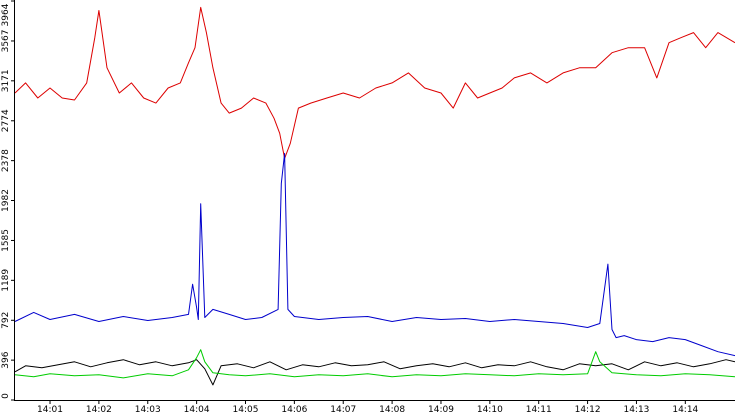 The image size is (735, 415). What do you see at coordinates (441, 410) in the screenshot?
I see `x-tick-label: 14:09` at bounding box center [441, 410].